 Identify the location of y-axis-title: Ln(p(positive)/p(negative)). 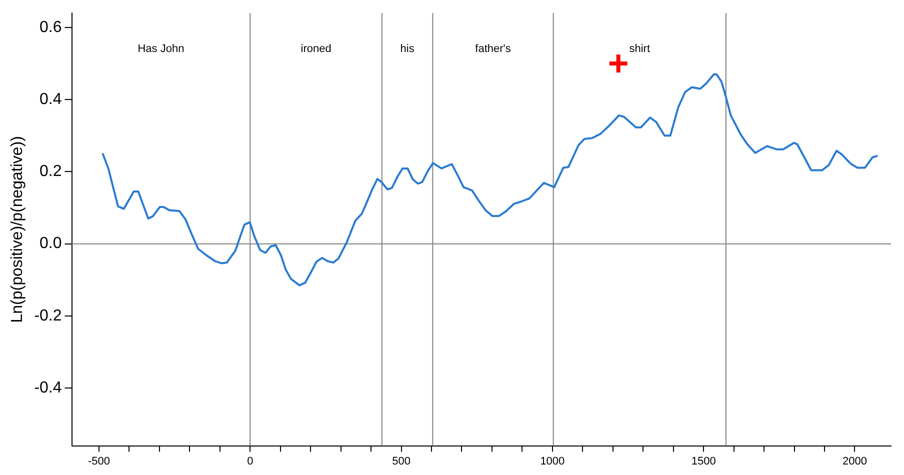
(17, 229).